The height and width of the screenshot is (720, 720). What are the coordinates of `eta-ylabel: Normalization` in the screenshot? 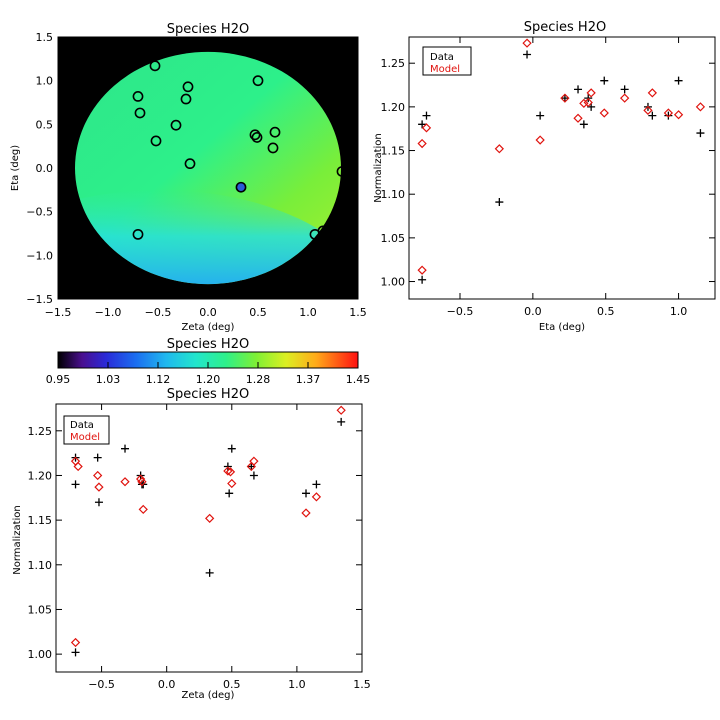 It's located at (378, 168).